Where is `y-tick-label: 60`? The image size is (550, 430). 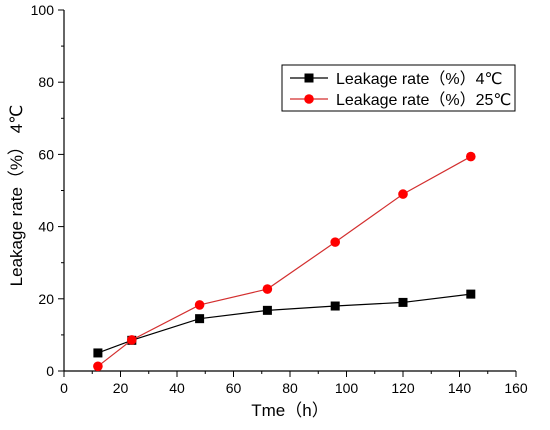
y-tick-label: 60 is located at coordinates (46, 154).